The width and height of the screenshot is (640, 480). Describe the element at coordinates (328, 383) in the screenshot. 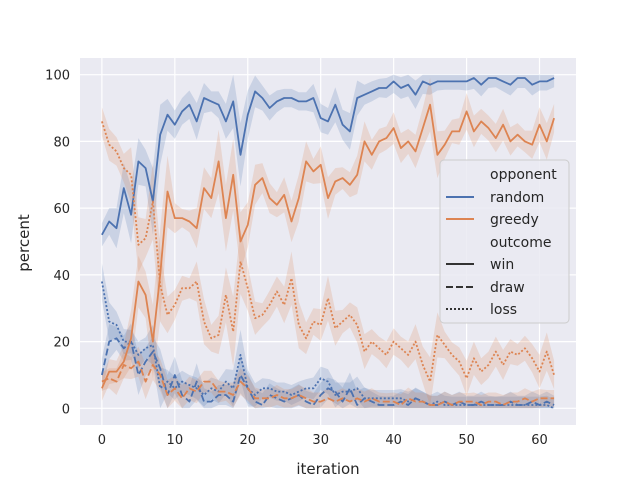

I see `line-greedy-draw` at that location.